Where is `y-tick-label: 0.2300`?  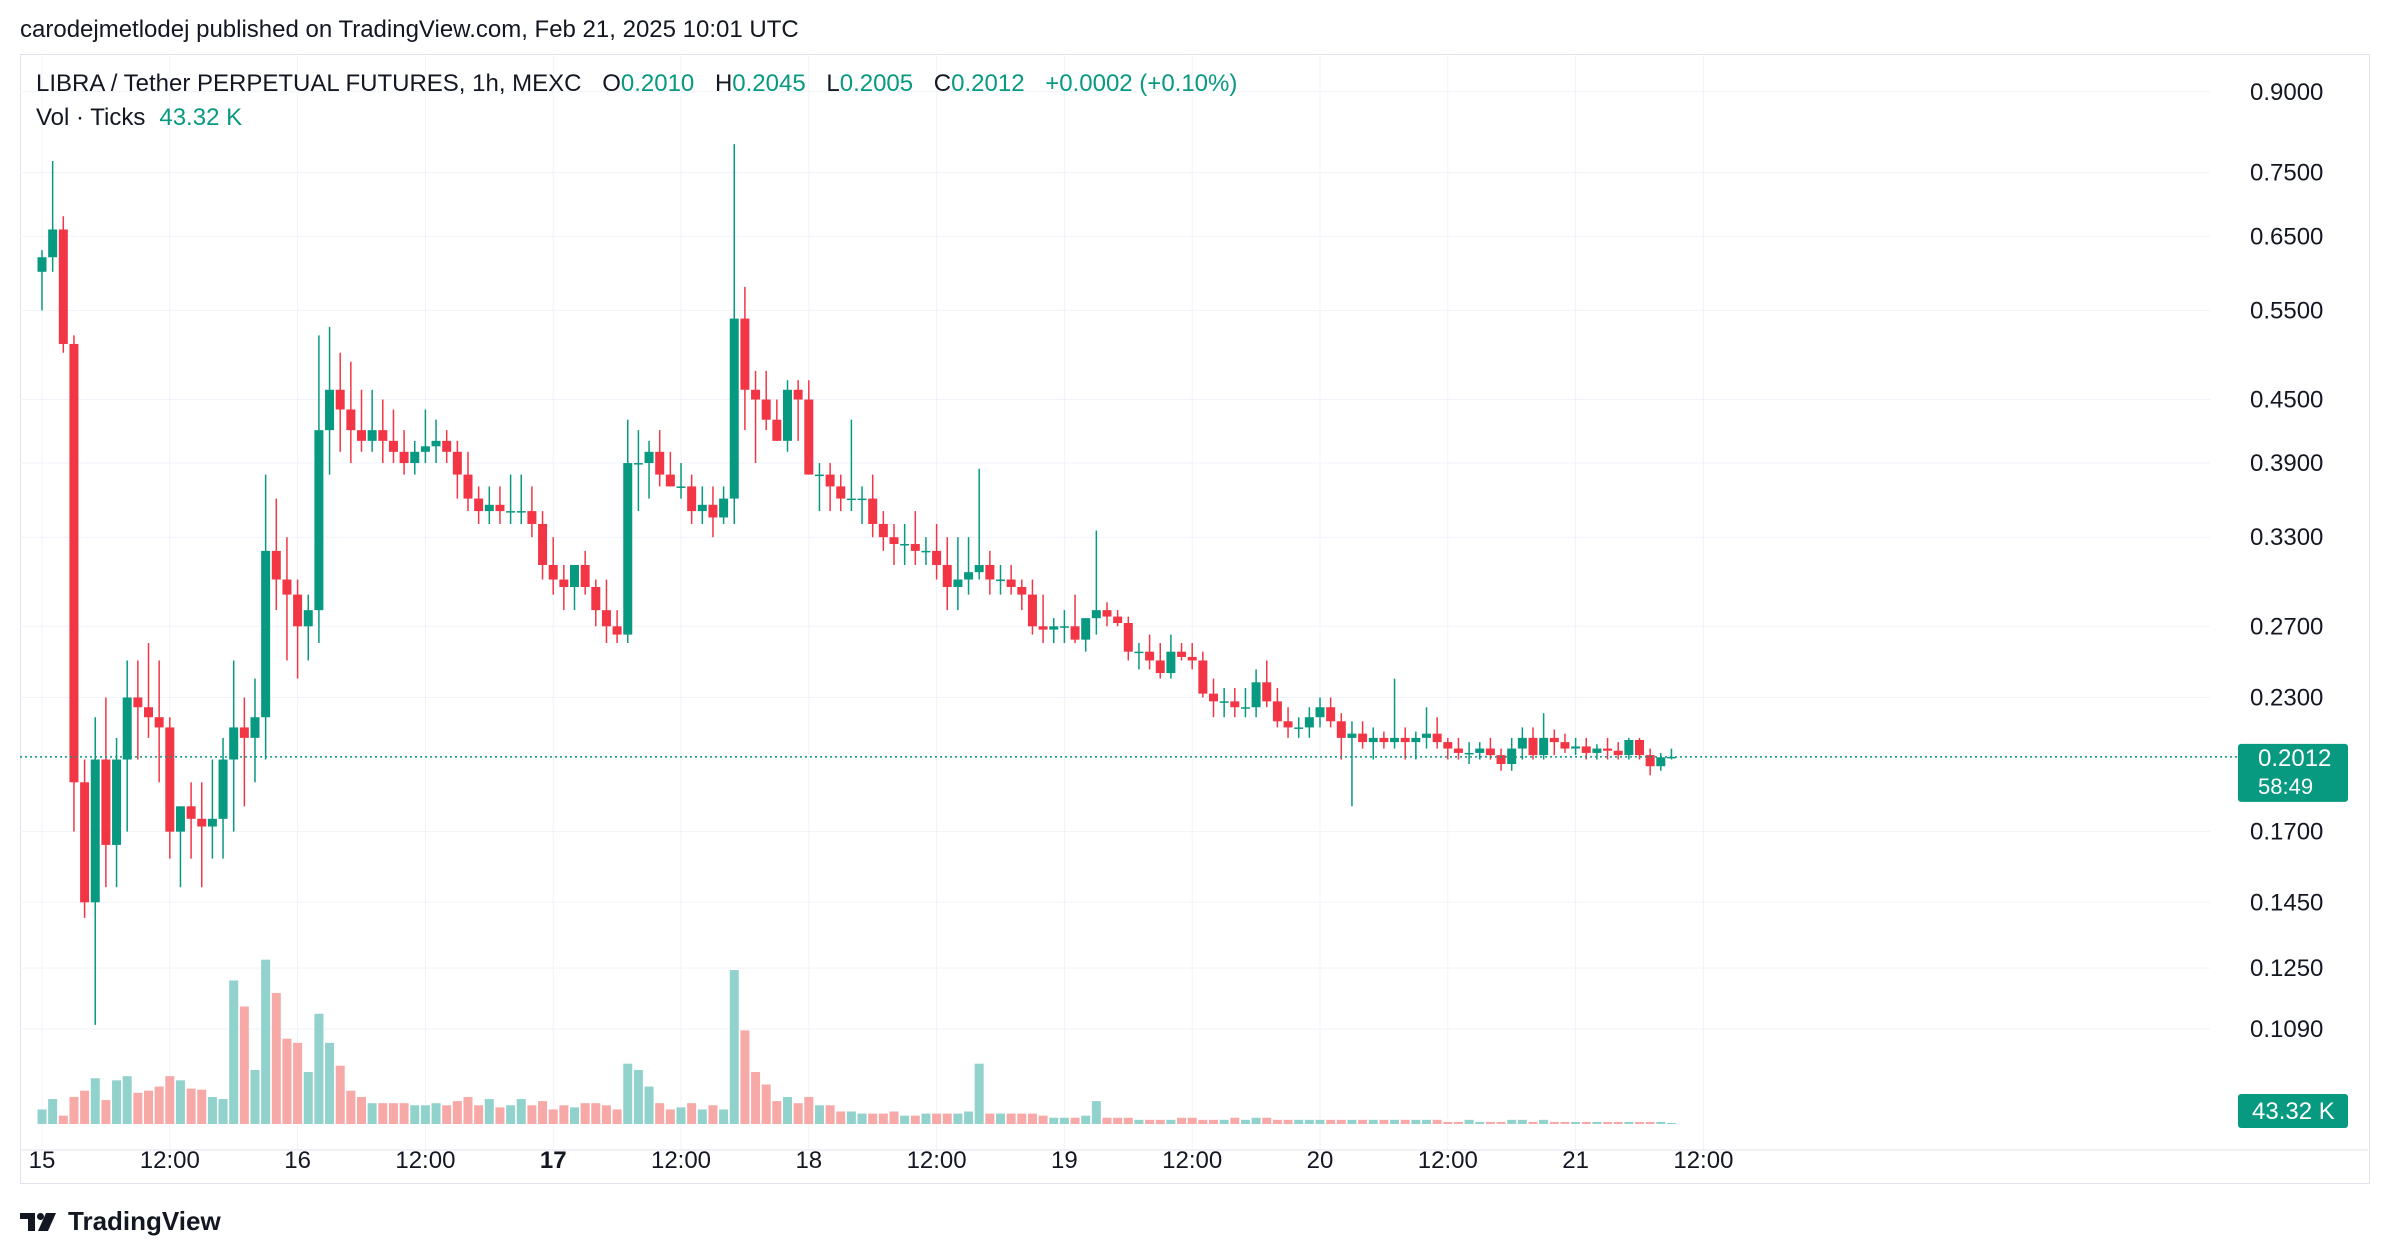 y-tick-label: 0.2300 is located at coordinates (2286, 697).